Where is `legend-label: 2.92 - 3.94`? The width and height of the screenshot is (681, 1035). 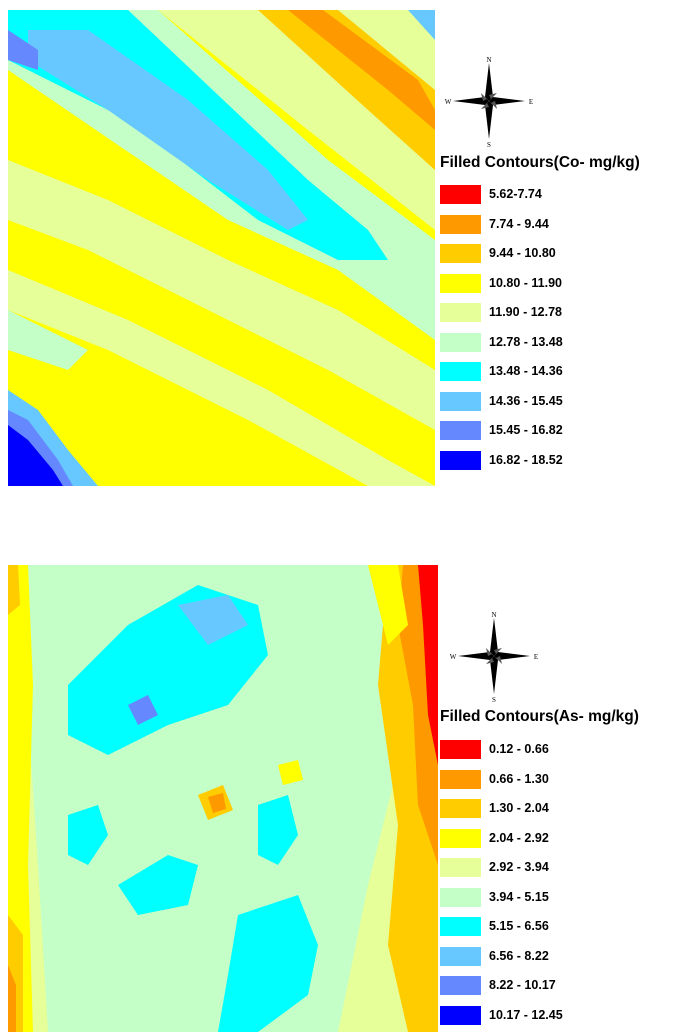
legend-label: 2.92 - 3.94 is located at coordinates (519, 867).